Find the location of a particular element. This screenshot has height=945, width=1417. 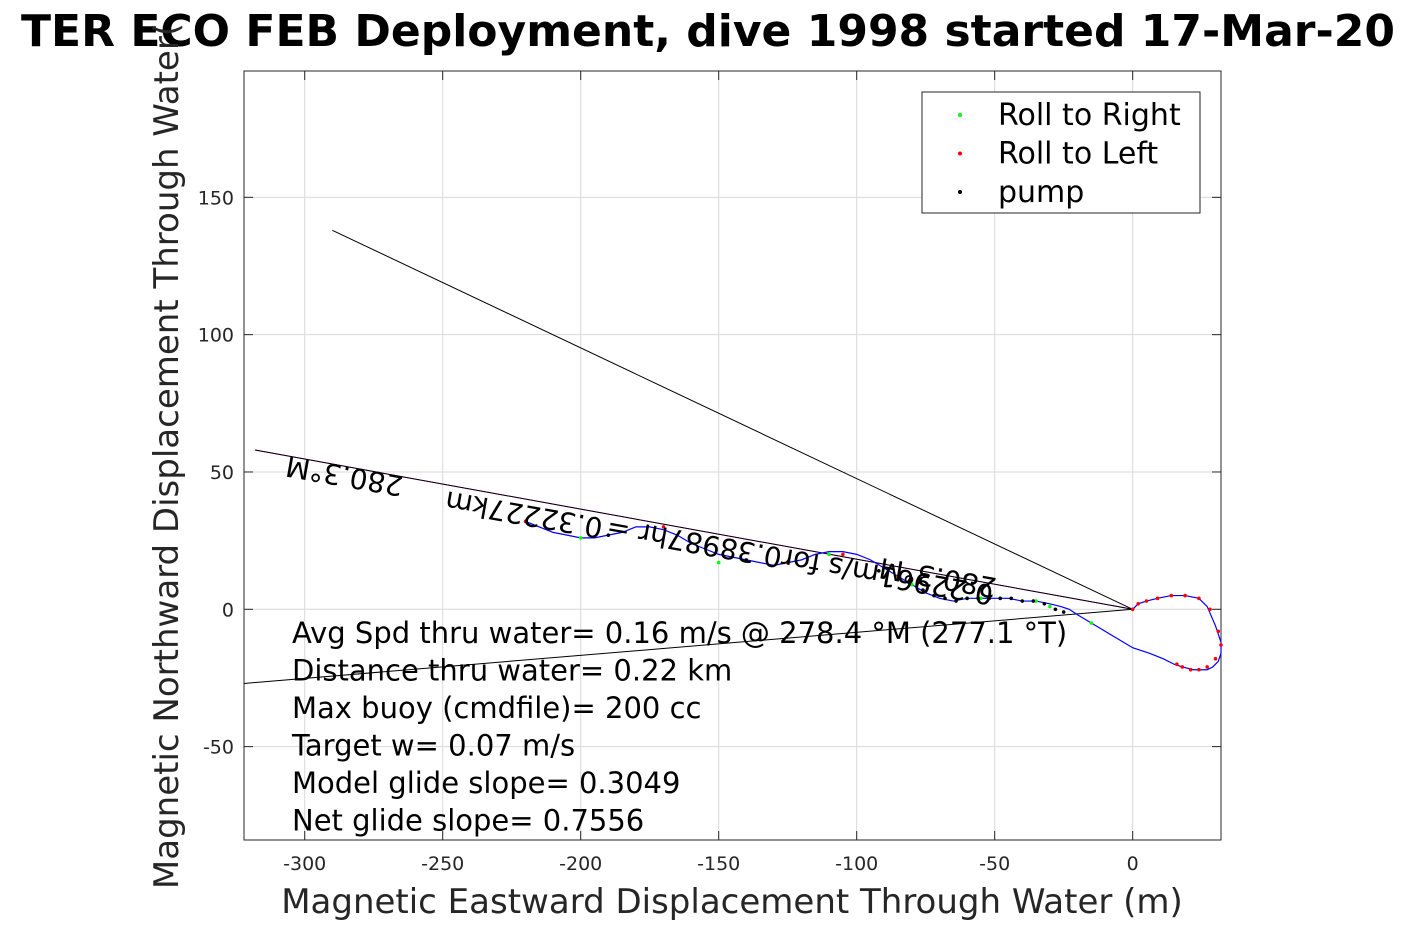

y-tick-label: 100 is located at coordinates (216, 336).